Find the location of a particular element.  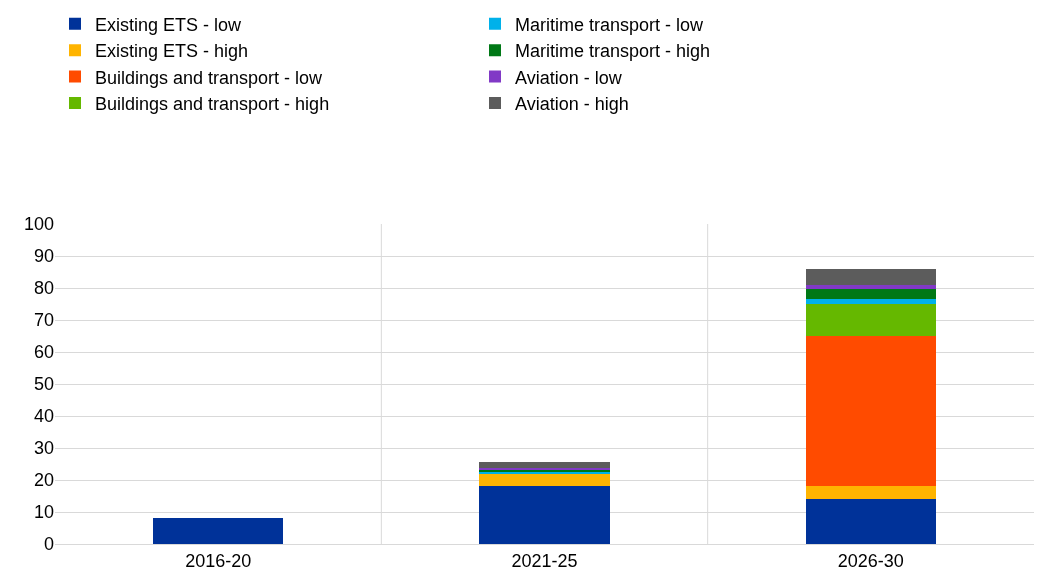

x-tick-label: 2026-30 is located at coordinates (870, 560).